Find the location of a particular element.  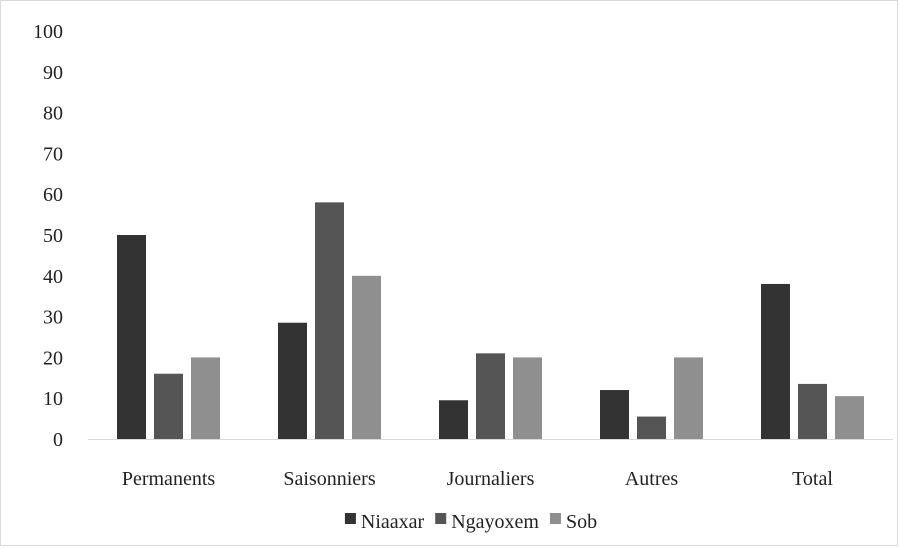

bar-niaaxar-total is located at coordinates (775, 361).